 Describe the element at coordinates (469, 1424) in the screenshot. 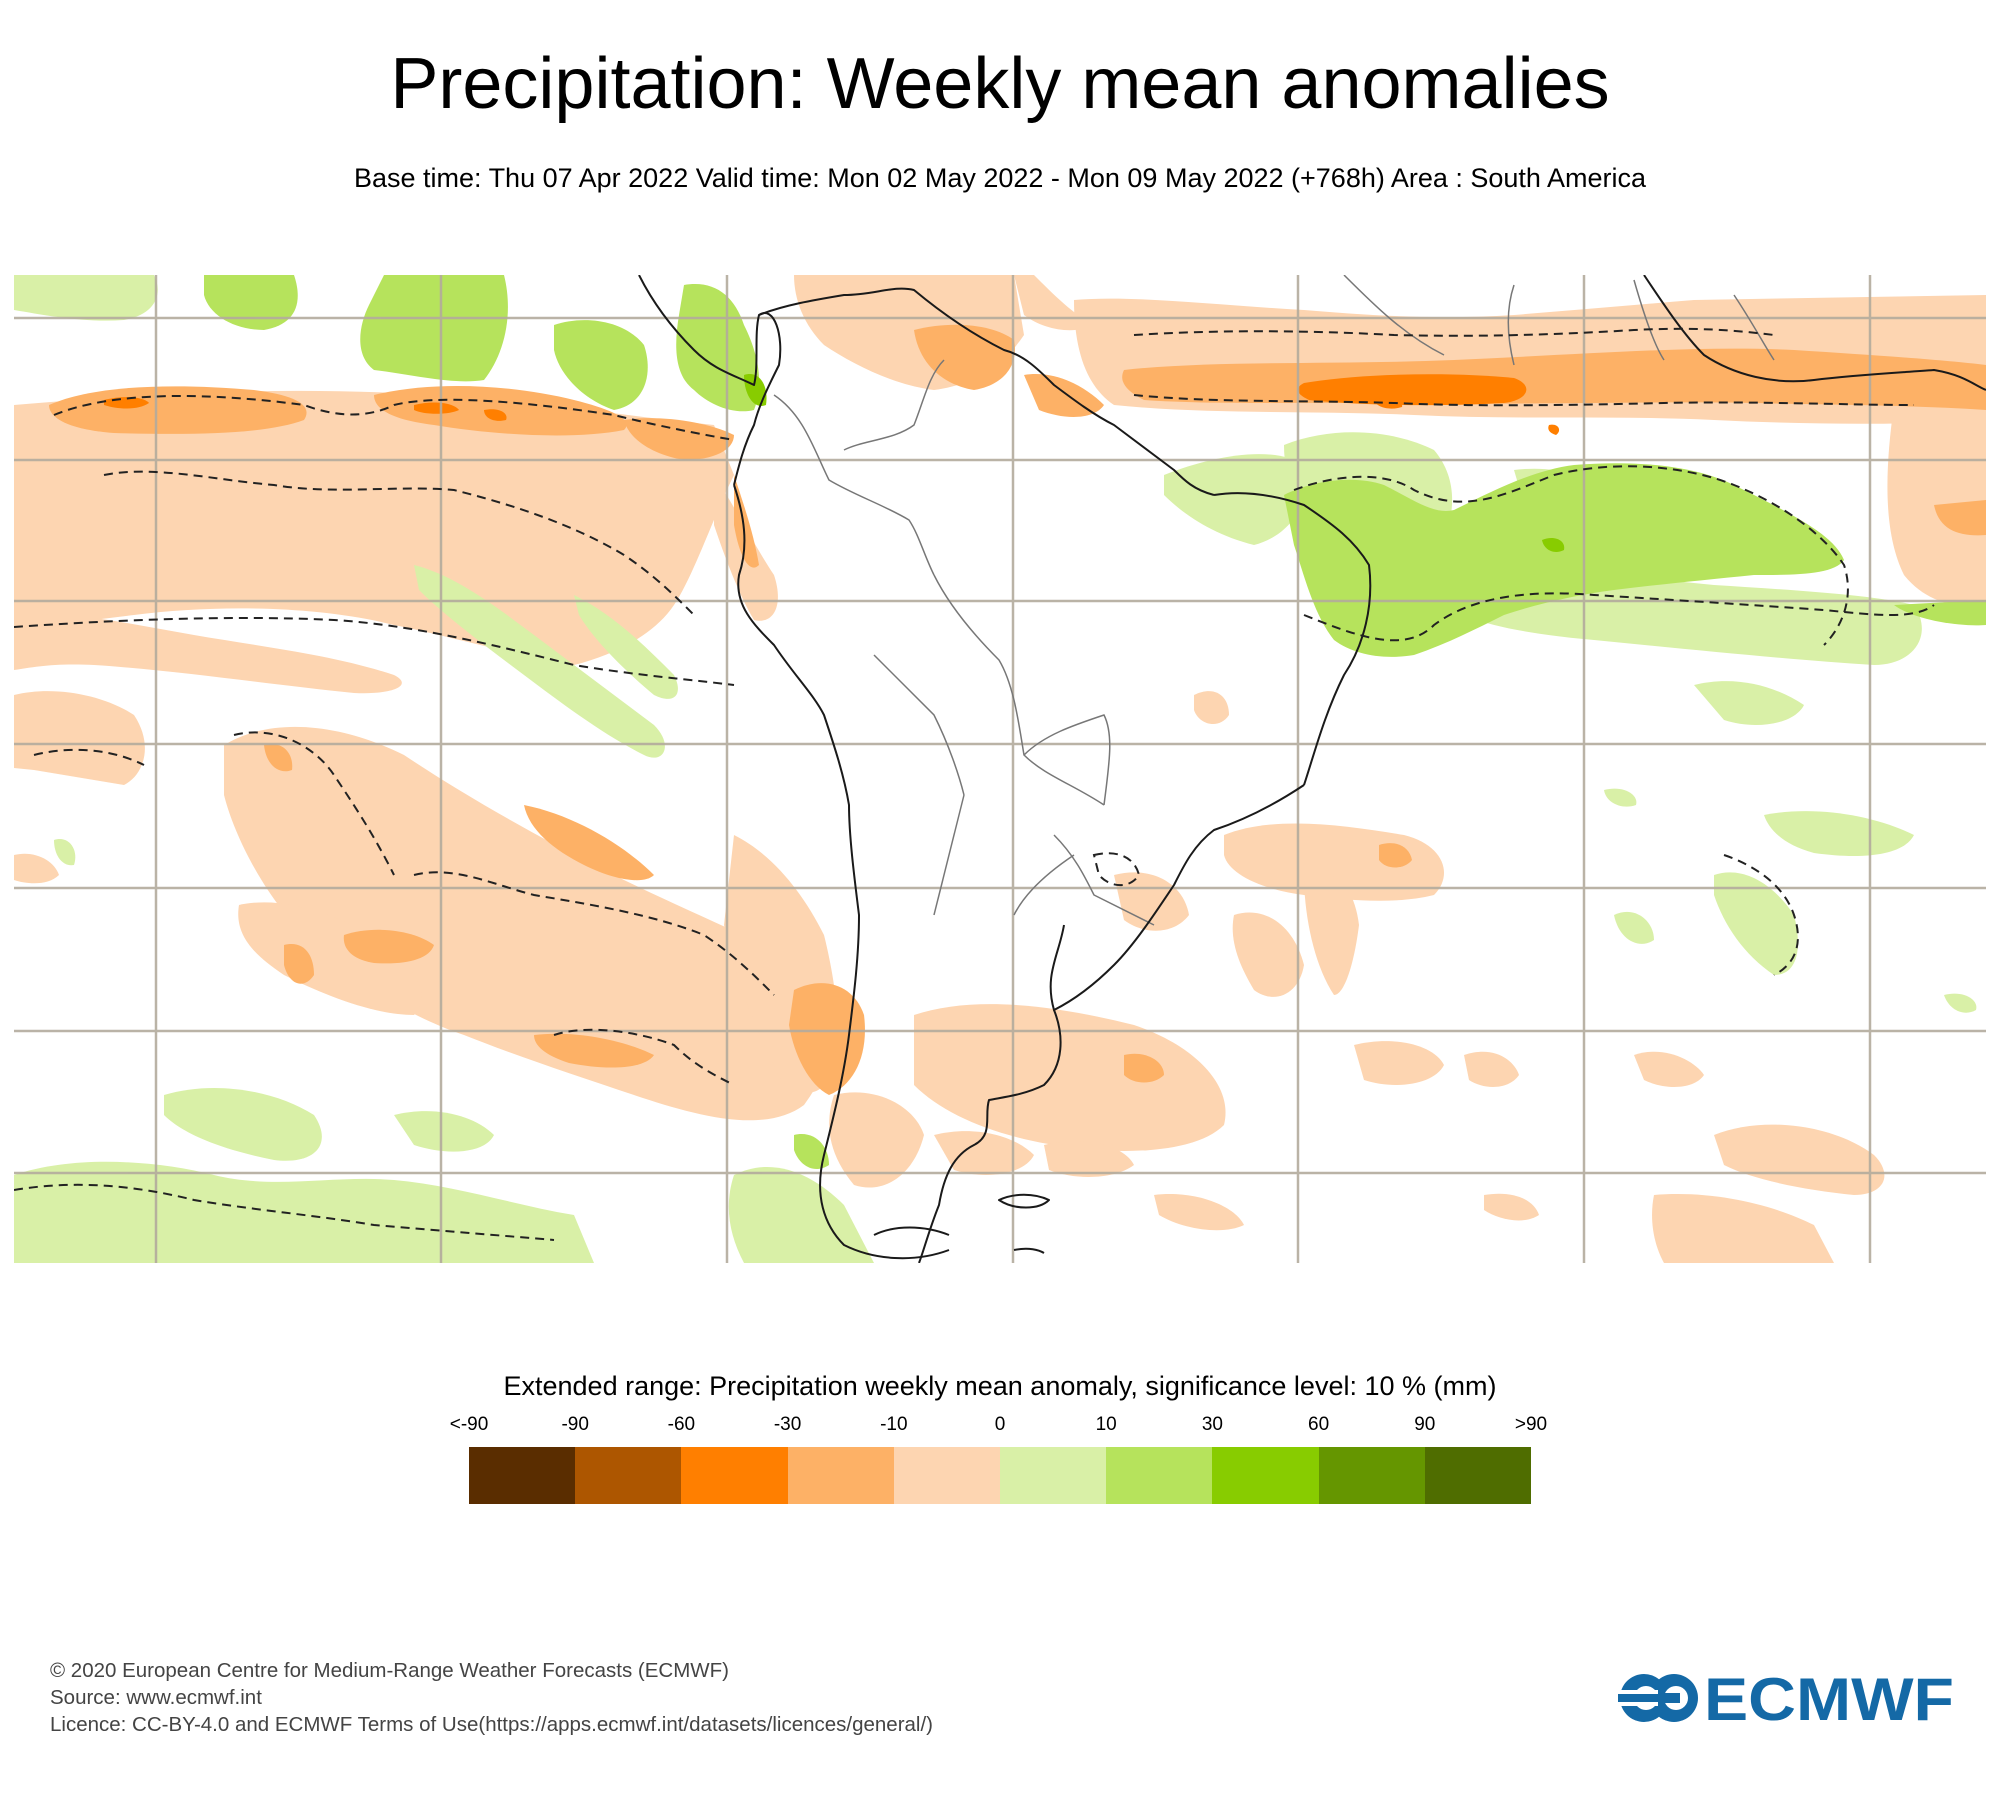

I see `colorbar-tick-label: <-90` at that location.